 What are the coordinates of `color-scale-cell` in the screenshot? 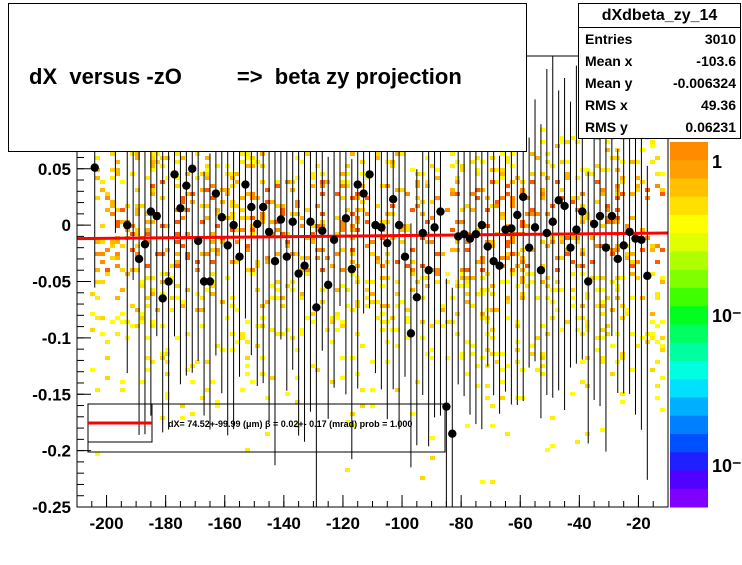 It's located at (689, 388).